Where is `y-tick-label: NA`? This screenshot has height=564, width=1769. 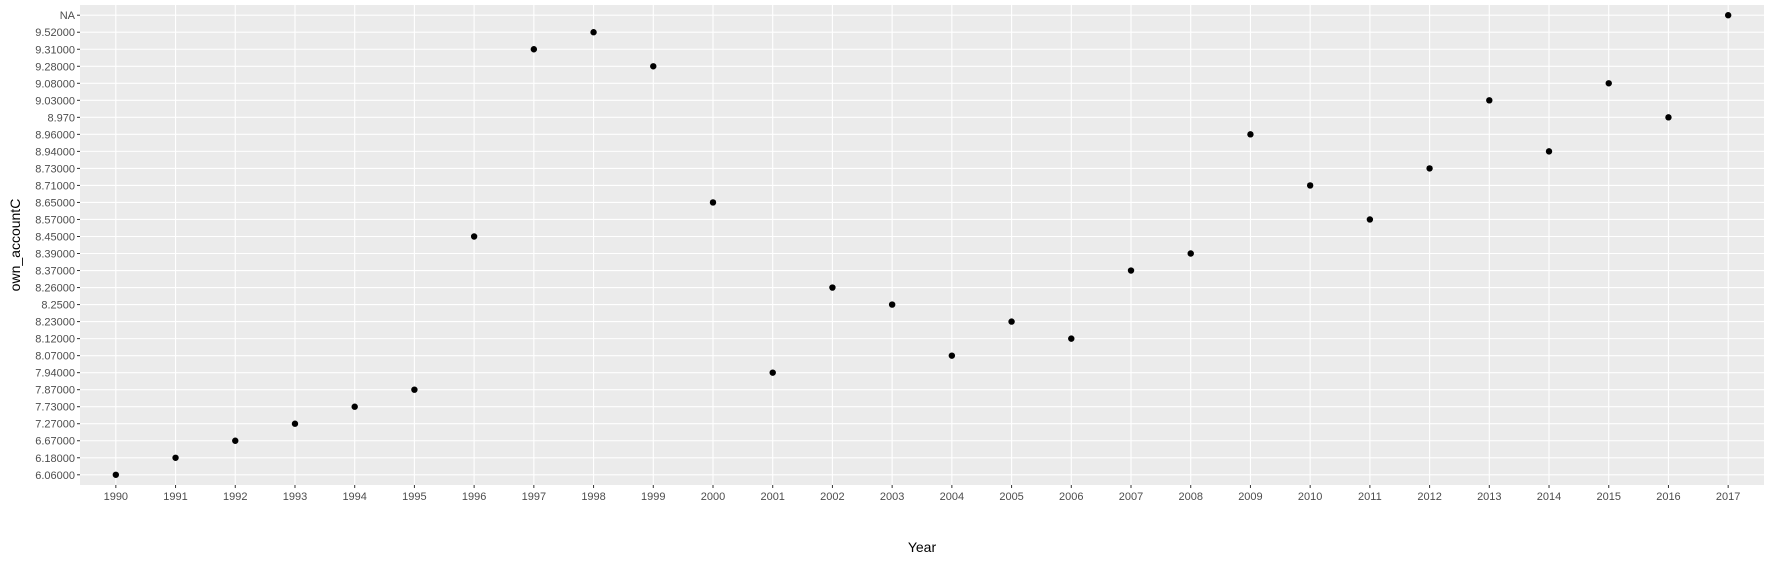 y-tick-label: NA is located at coordinates (68, 16).